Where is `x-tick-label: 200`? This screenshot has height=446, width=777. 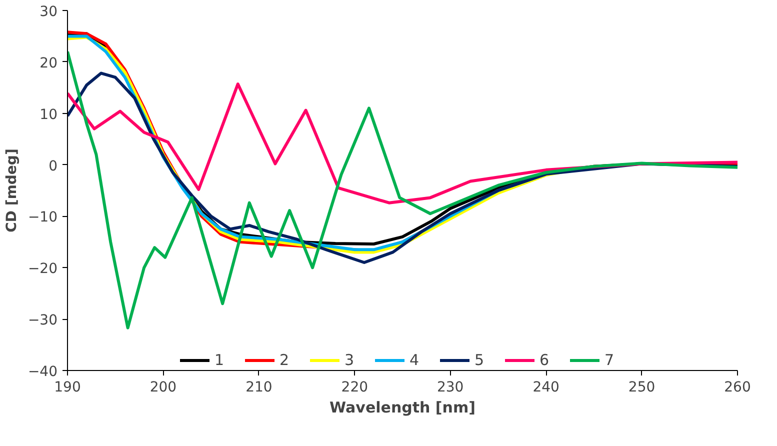 x-tick-label: 200 is located at coordinates (163, 388).